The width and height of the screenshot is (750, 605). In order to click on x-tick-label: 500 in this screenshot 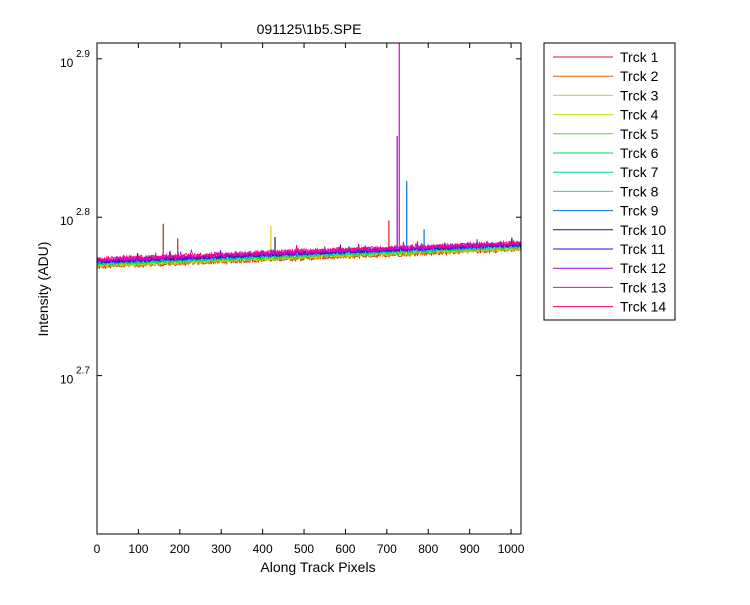, I will do `click(304, 549)`.